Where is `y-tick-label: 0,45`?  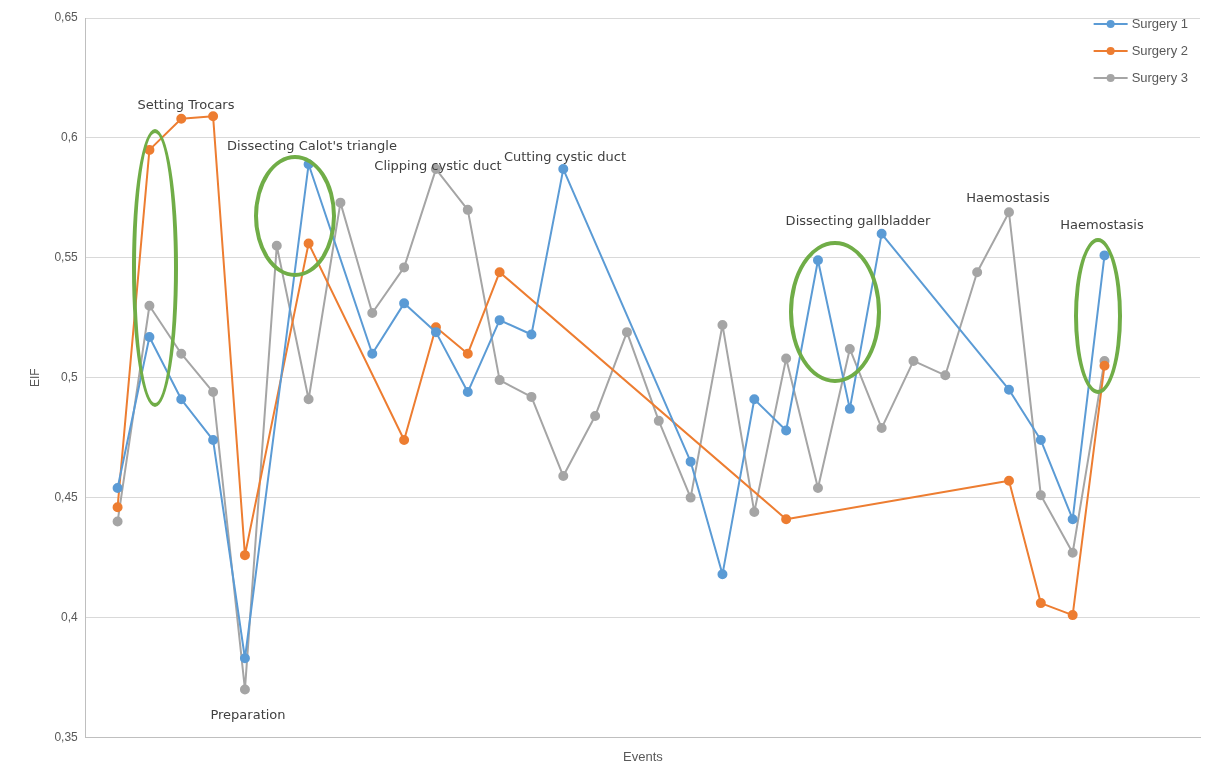 y-tick-label: 0,45 is located at coordinates (66, 496).